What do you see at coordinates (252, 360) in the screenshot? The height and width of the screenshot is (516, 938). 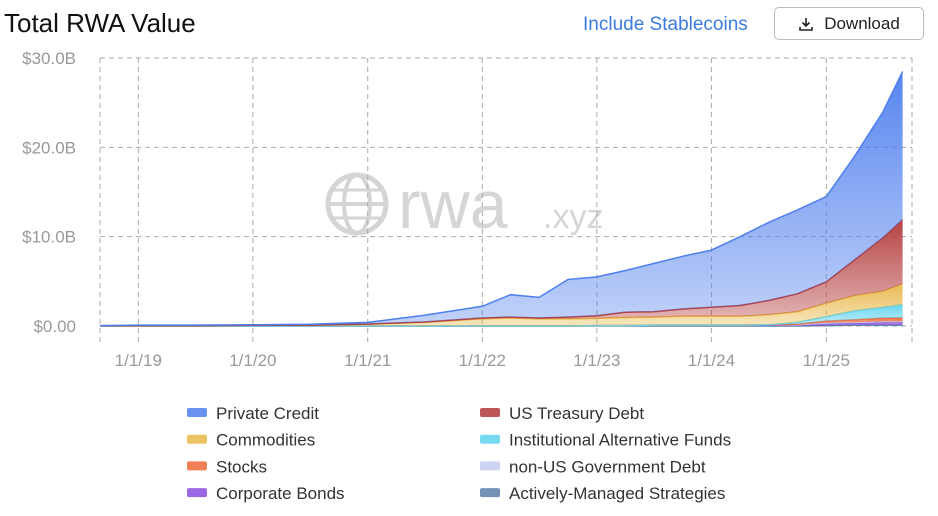 I see `x-tick-label: 1/1/20` at bounding box center [252, 360].